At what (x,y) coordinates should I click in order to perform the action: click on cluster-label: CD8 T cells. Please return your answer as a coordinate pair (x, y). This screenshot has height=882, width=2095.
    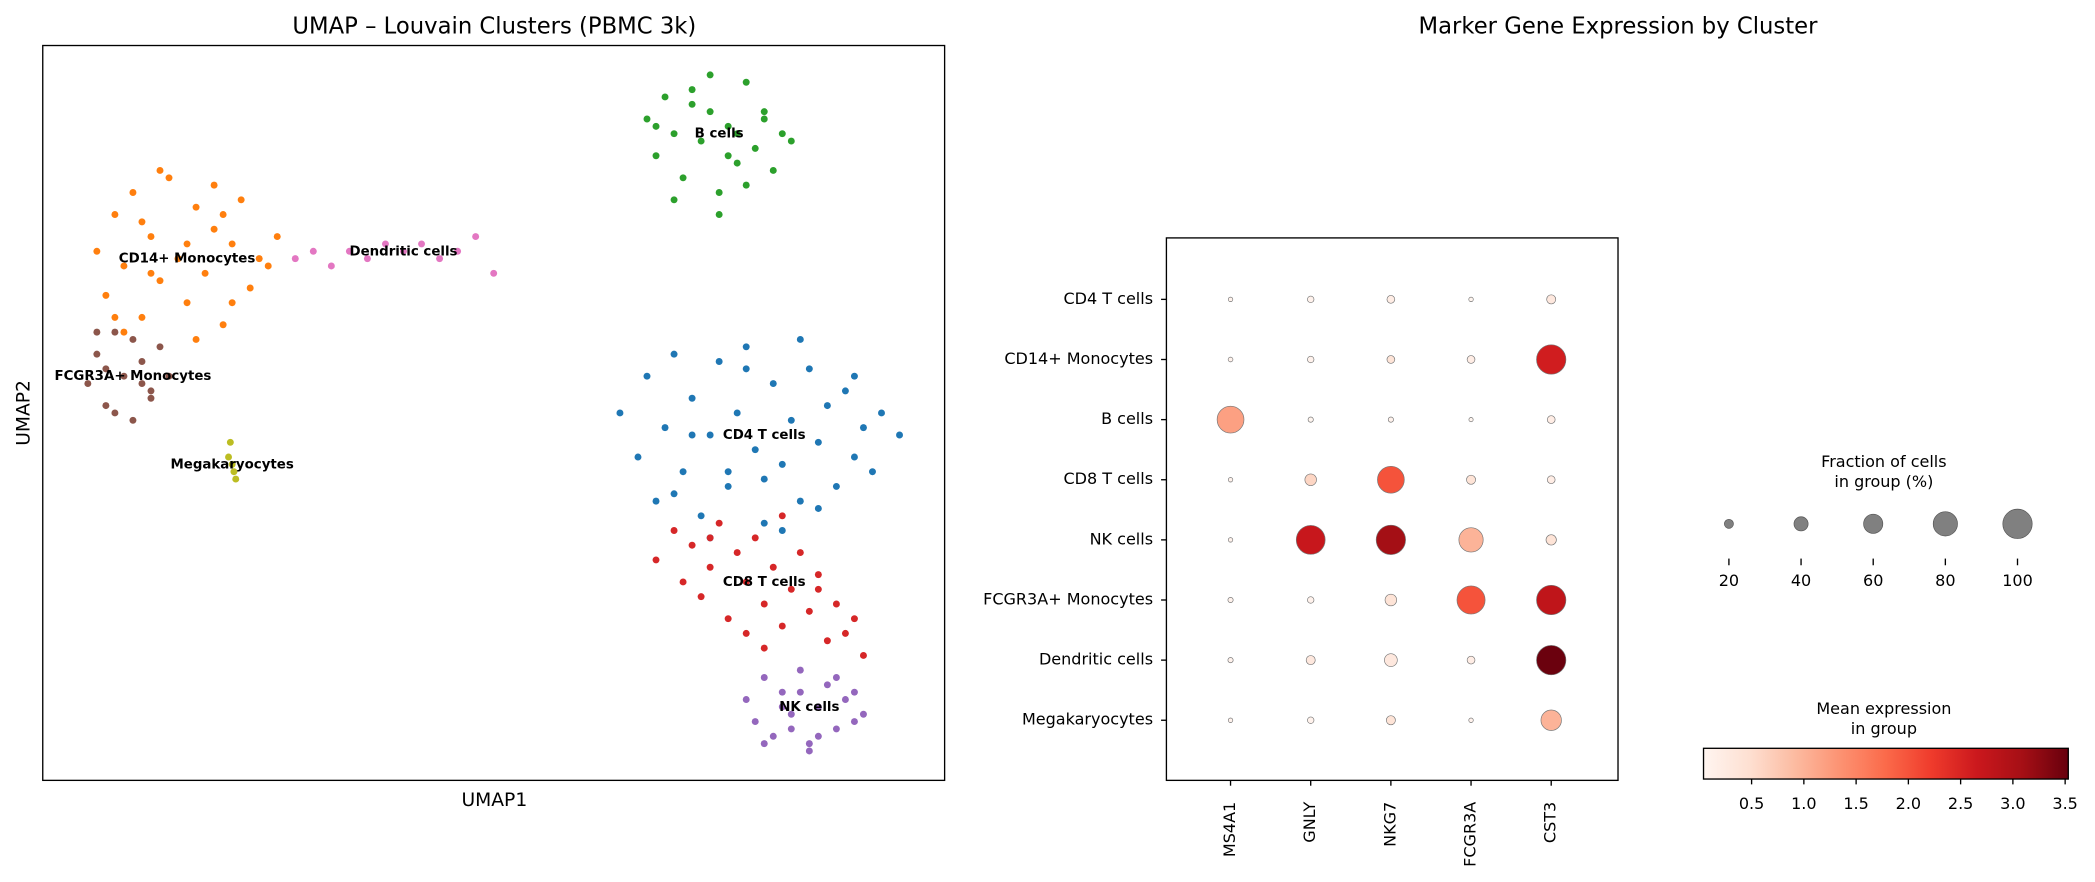
    Looking at the image, I should click on (764, 582).